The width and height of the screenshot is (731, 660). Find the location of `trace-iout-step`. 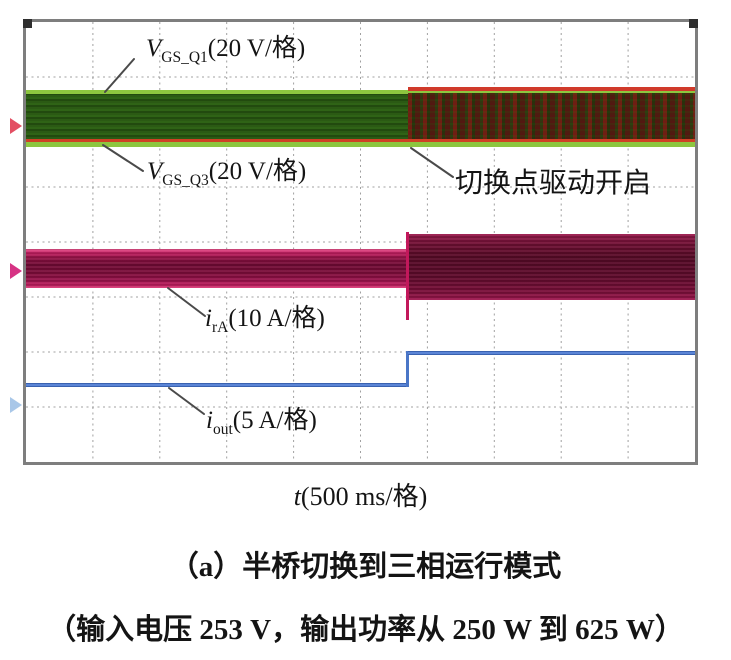

trace-iout-step is located at coordinates (407, 369).